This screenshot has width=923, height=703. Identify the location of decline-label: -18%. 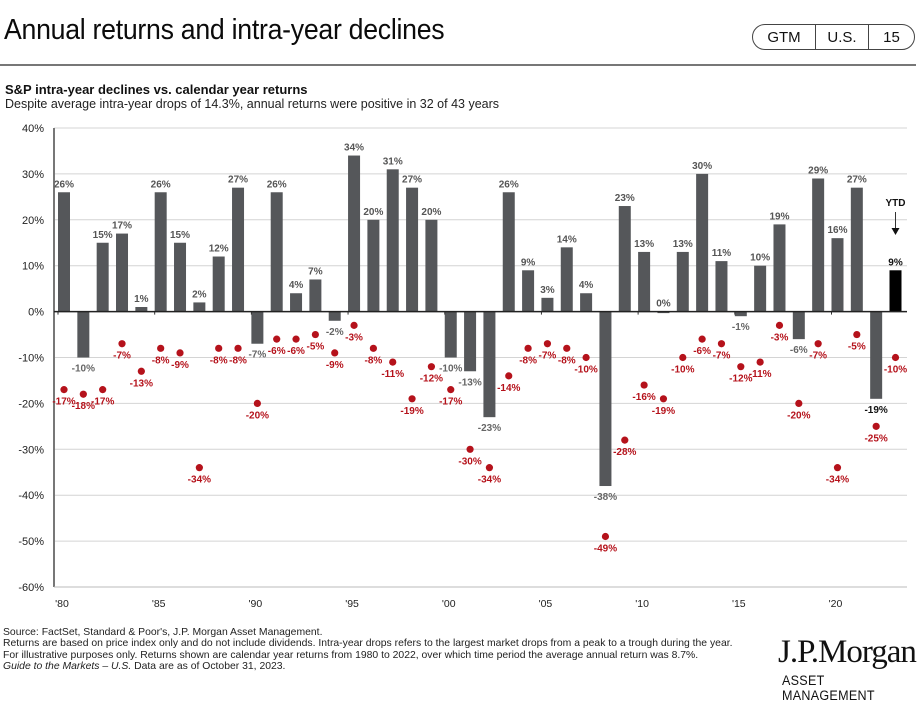
(83, 406).